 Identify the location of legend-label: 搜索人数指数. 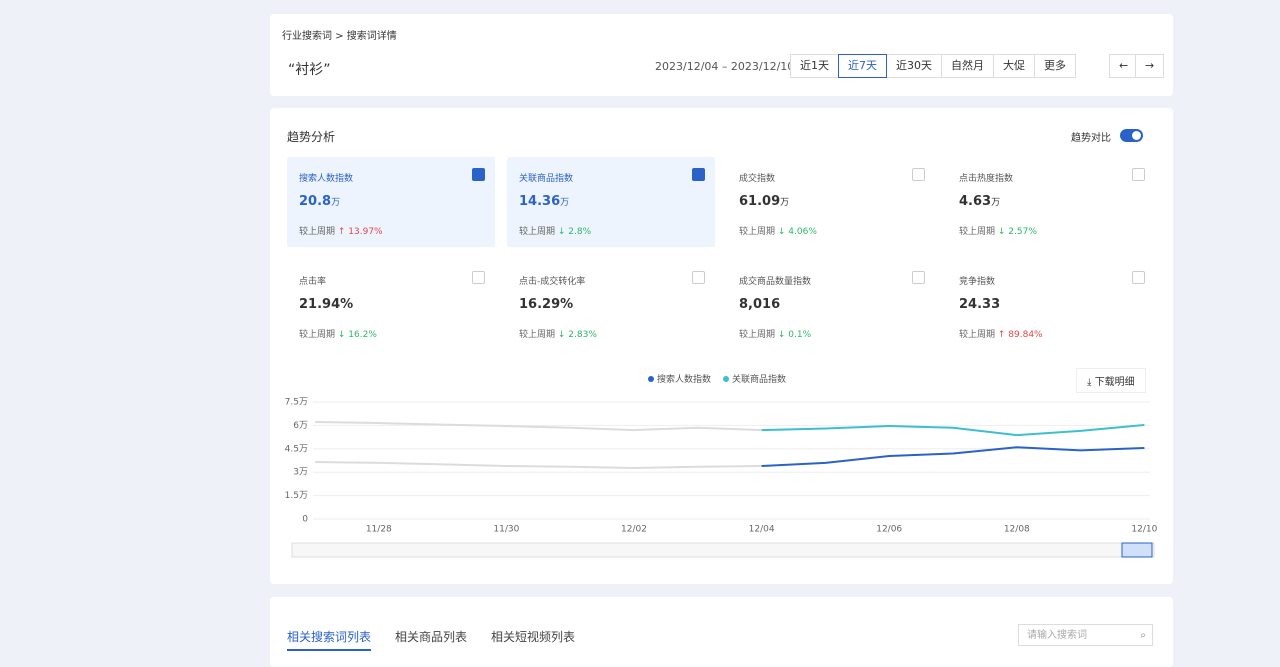
(684, 380).